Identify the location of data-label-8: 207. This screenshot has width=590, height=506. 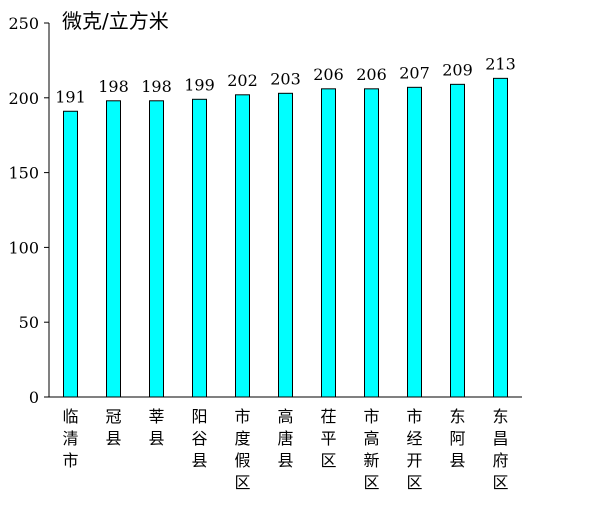
(414, 72).